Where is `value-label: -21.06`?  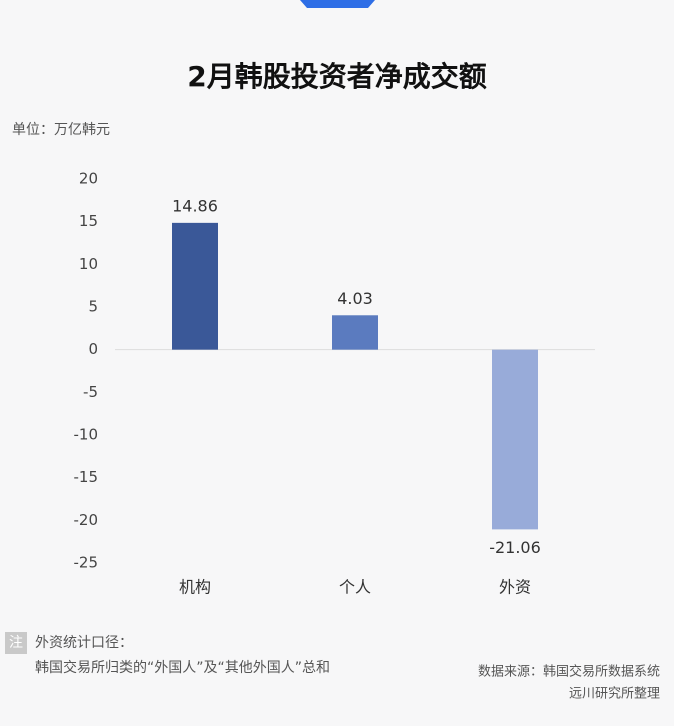 value-label: -21.06 is located at coordinates (515, 547).